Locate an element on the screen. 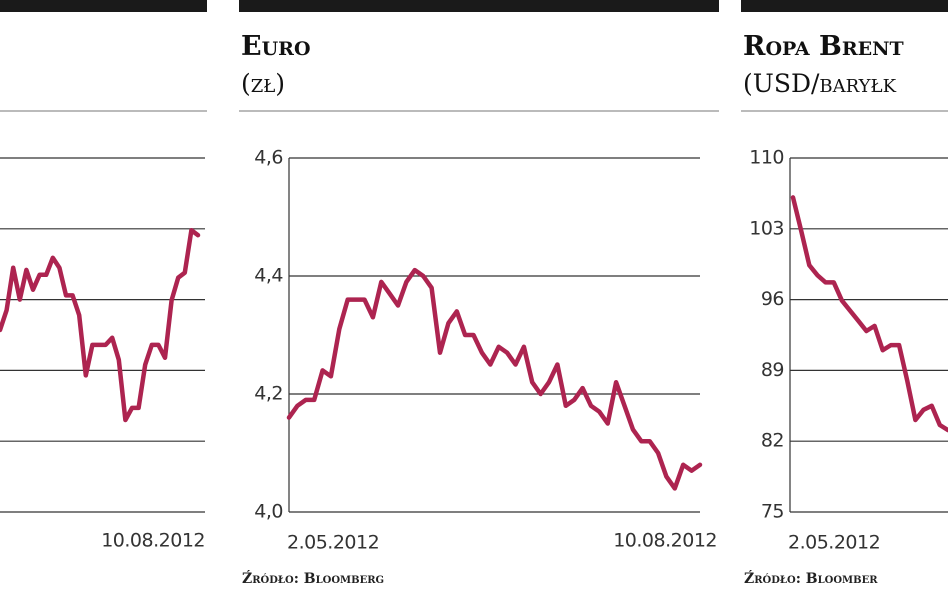 The width and height of the screenshot is (948, 593). y-tick-label: 4,4 is located at coordinates (268, 276).